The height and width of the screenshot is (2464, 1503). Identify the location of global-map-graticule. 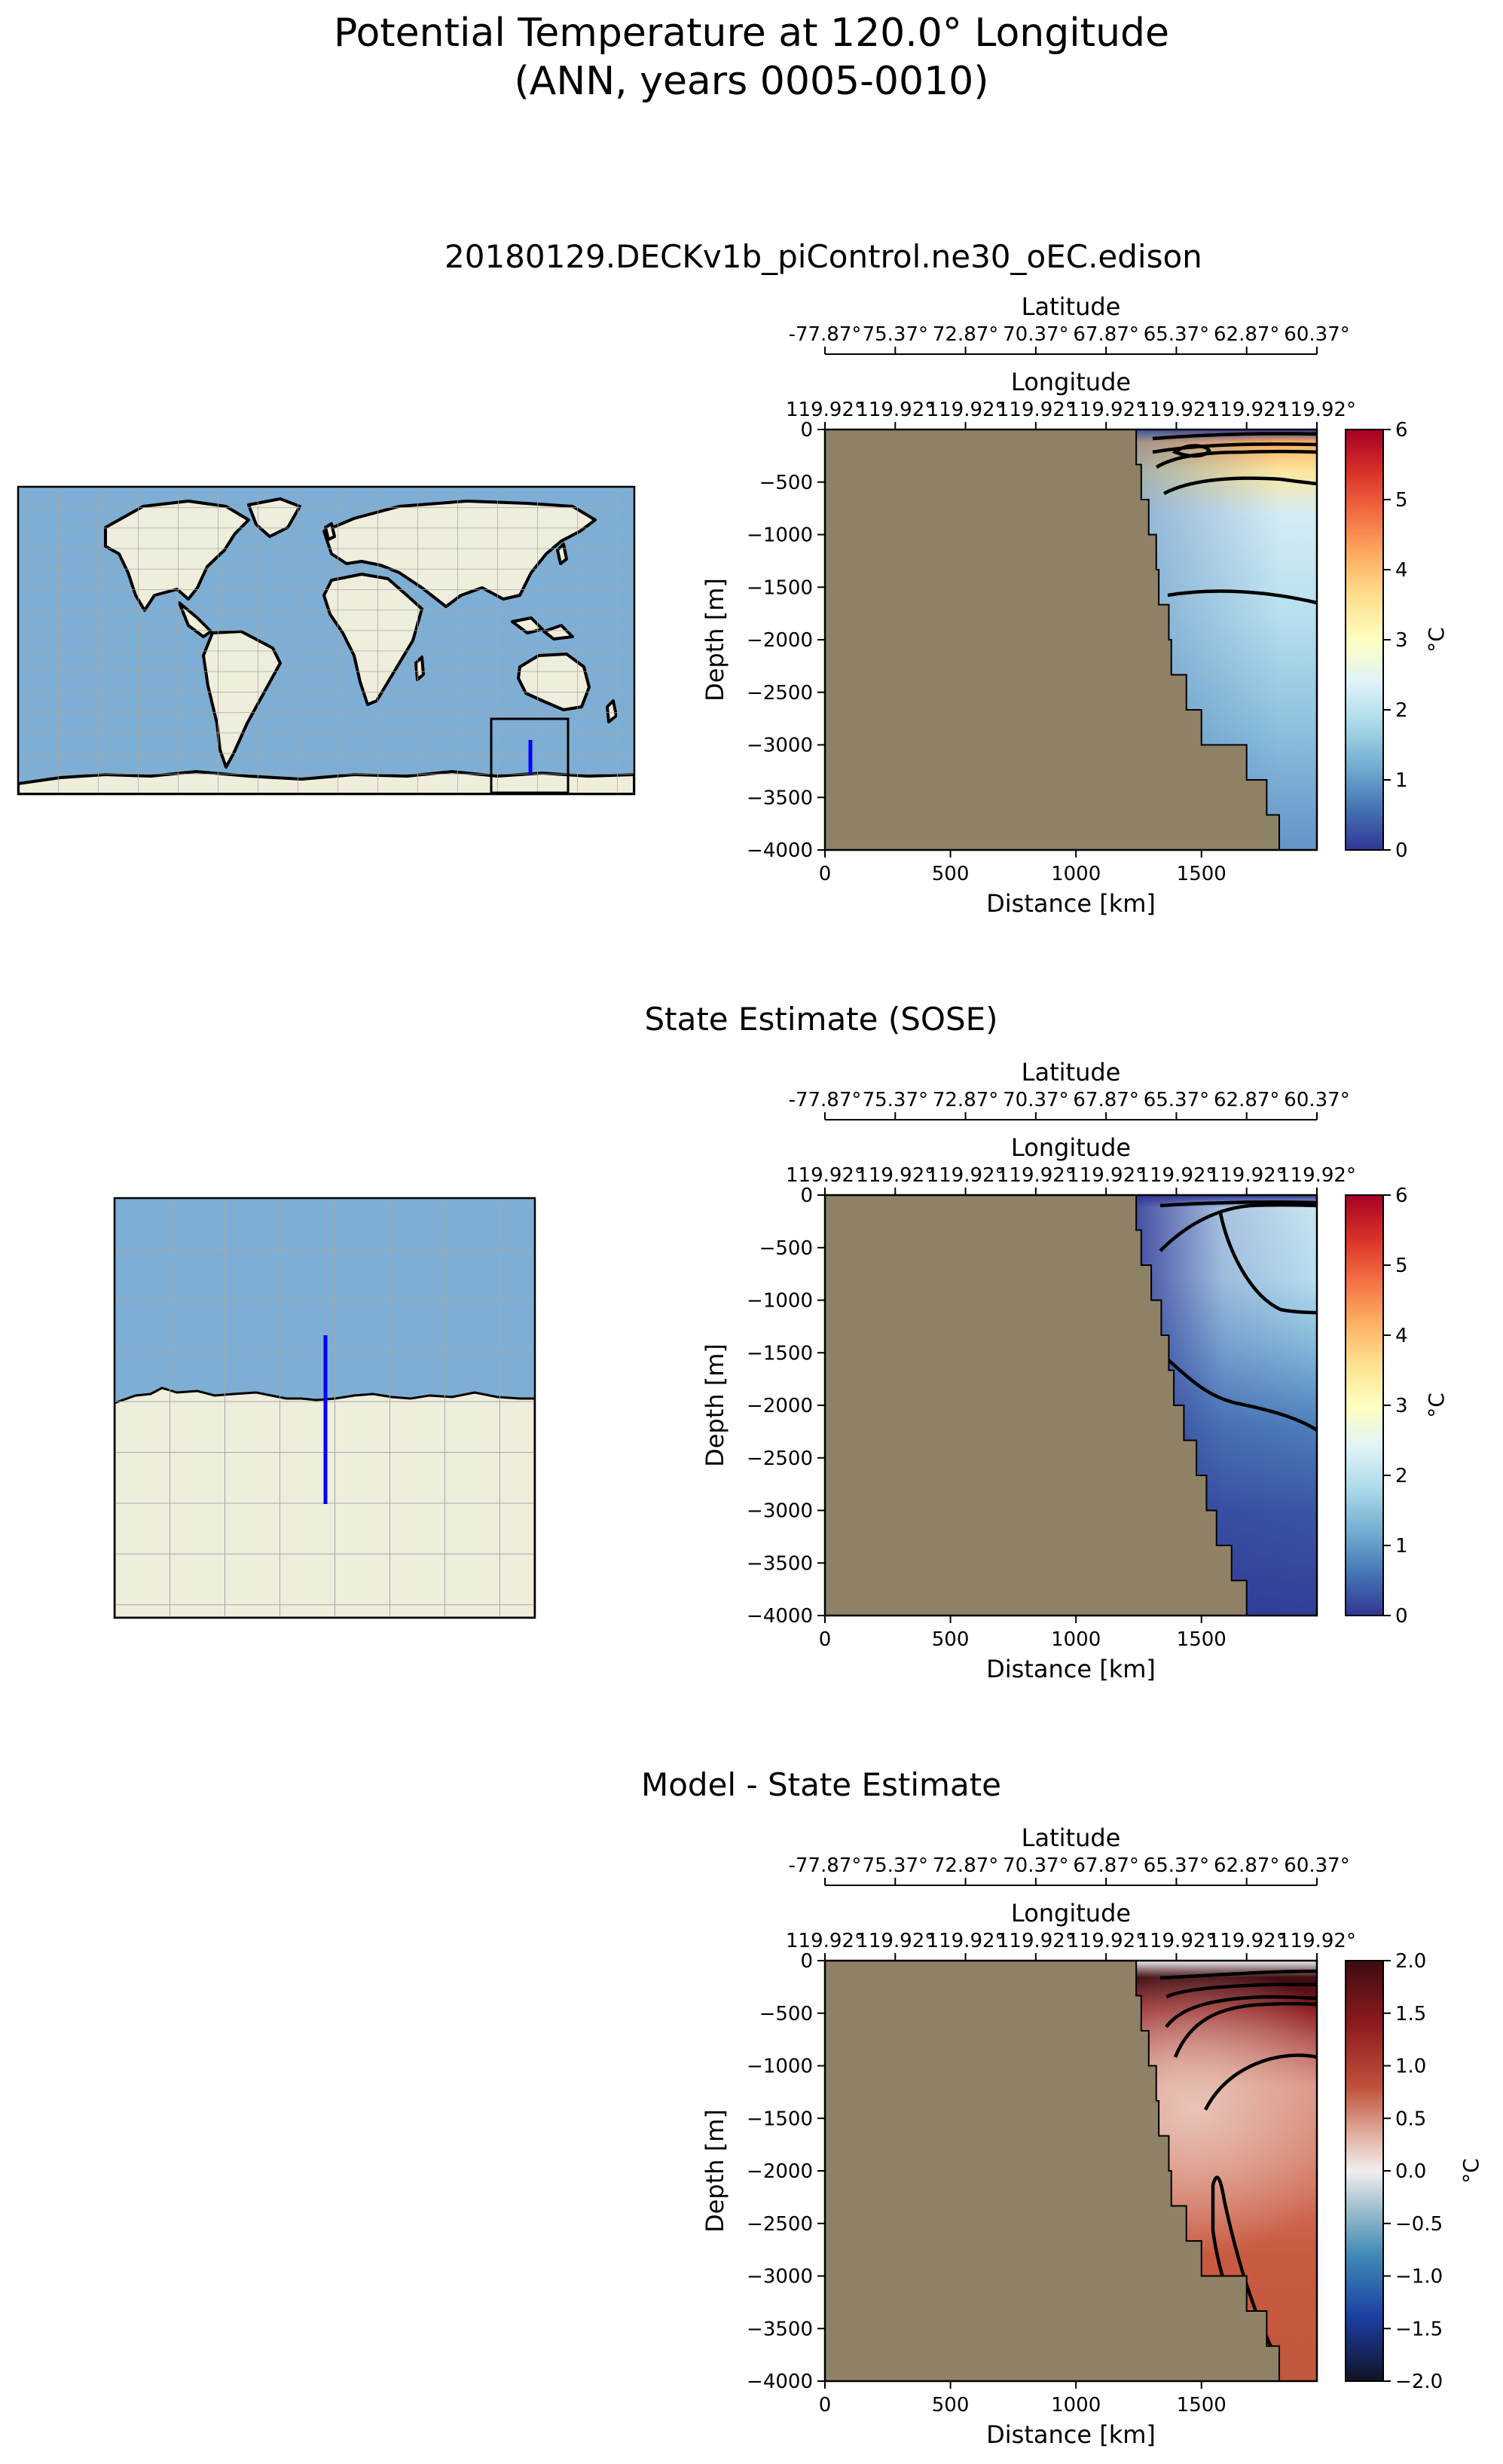
(326, 640).